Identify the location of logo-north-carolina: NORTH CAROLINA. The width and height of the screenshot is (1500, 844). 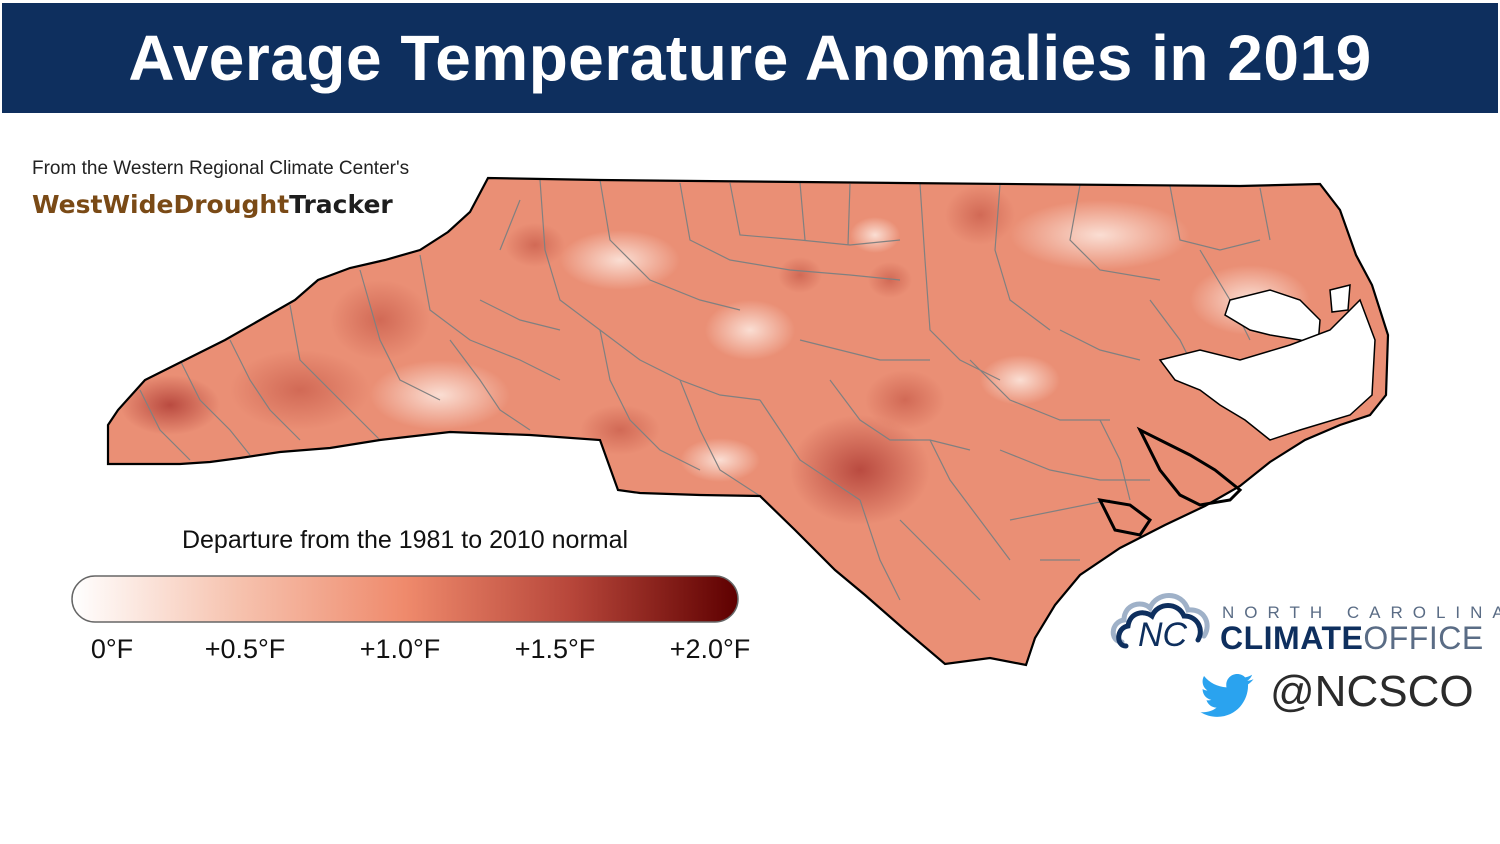
(1361, 612).